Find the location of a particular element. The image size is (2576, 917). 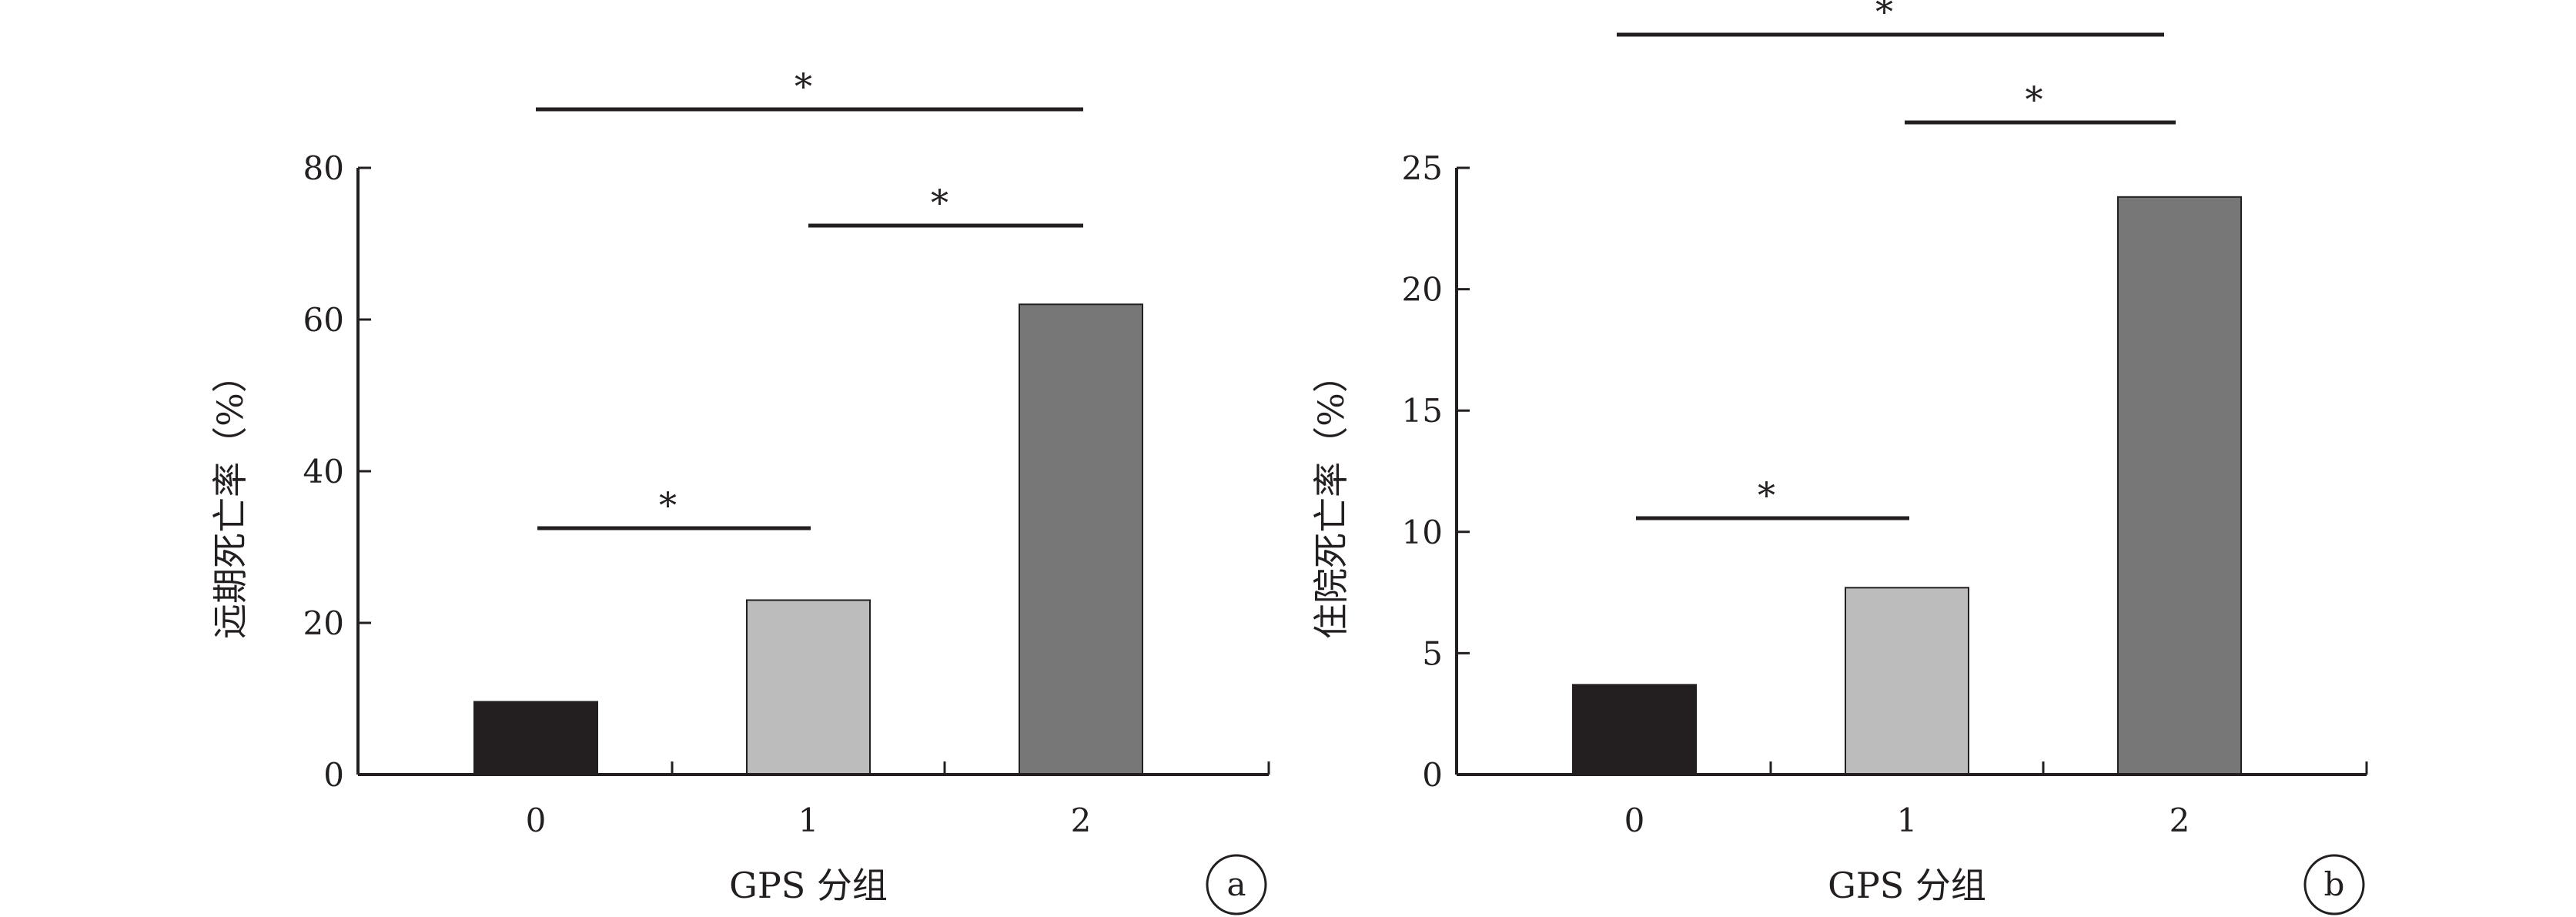

significance-star-a-0-2: * is located at coordinates (804, 86).